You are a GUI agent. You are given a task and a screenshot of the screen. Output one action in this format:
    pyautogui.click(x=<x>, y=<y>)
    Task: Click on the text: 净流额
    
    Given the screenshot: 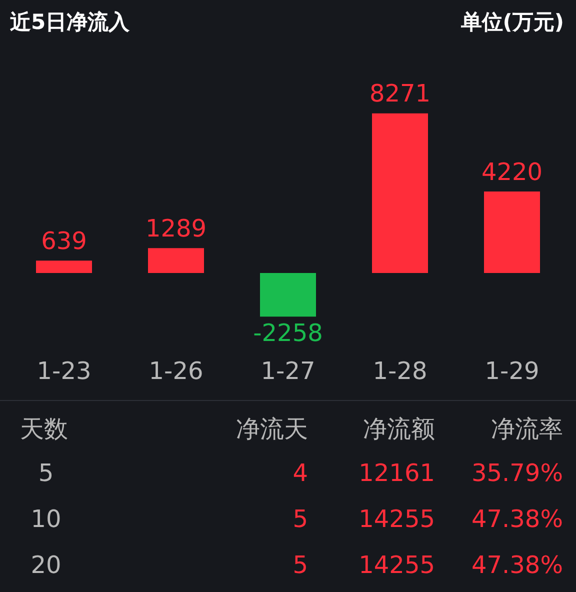 What is the action you would take?
    pyautogui.click(x=399, y=429)
    